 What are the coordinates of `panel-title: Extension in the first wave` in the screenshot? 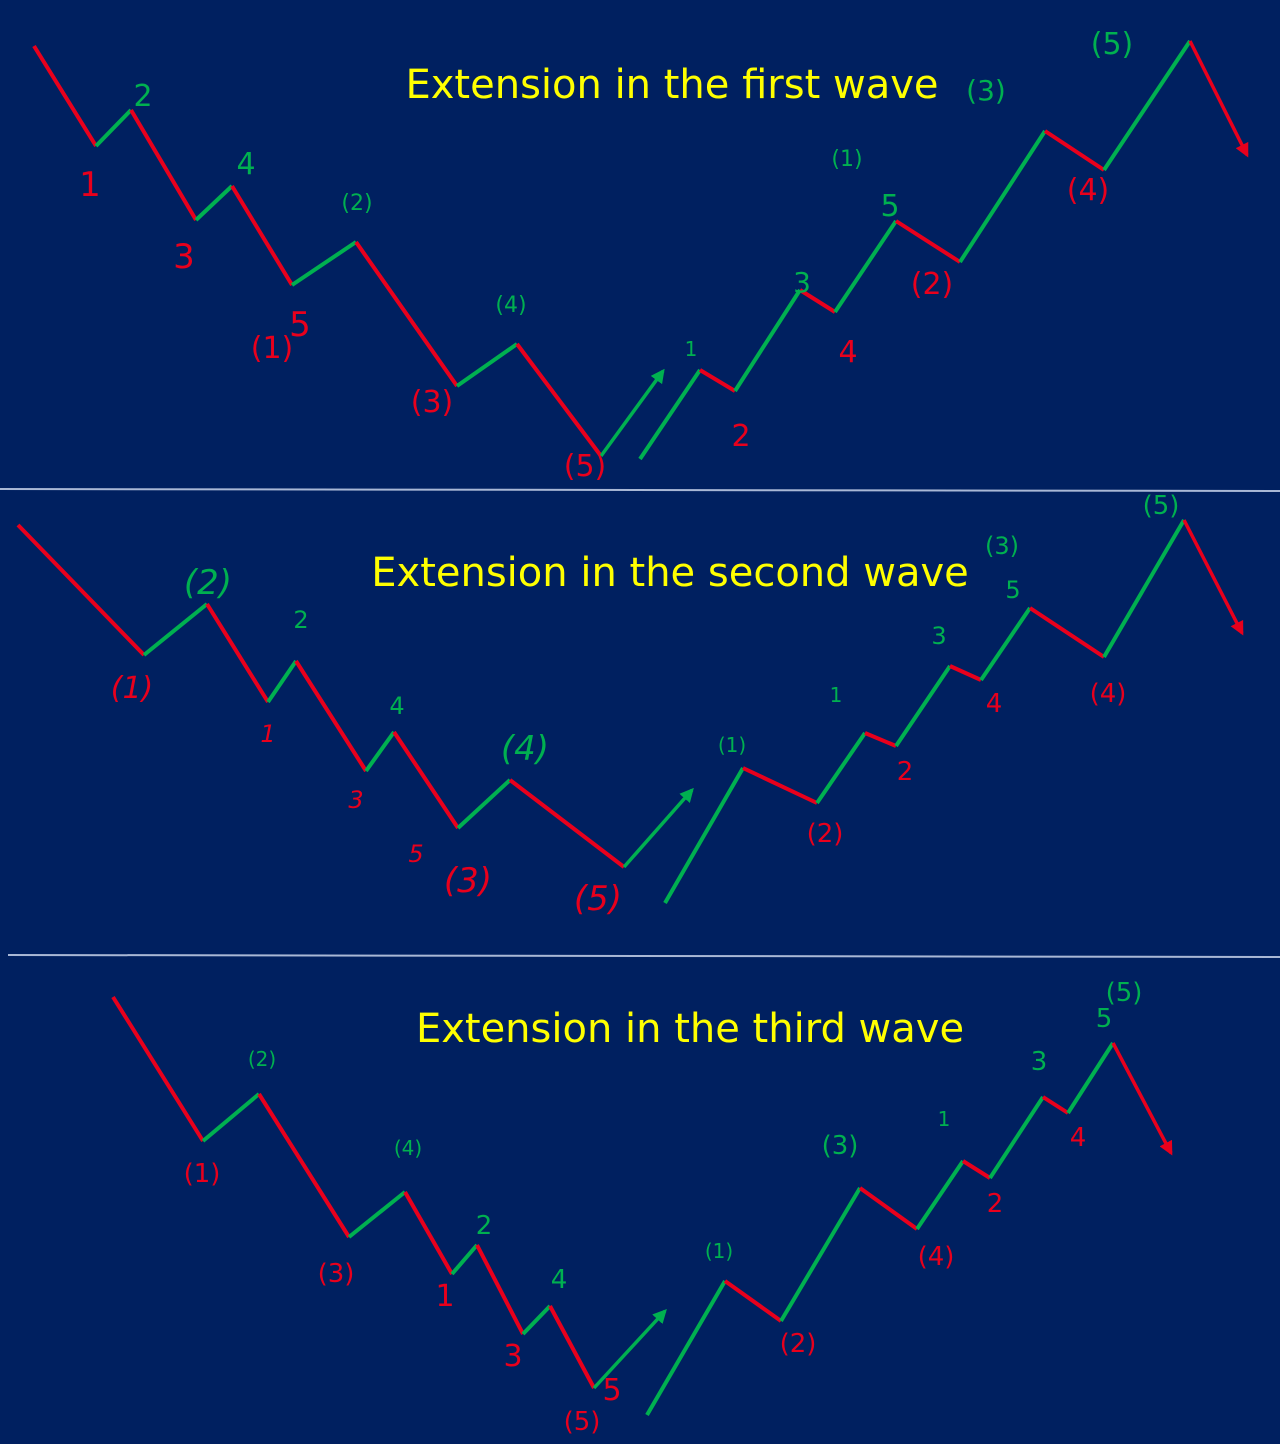 It's located at (671, 85).